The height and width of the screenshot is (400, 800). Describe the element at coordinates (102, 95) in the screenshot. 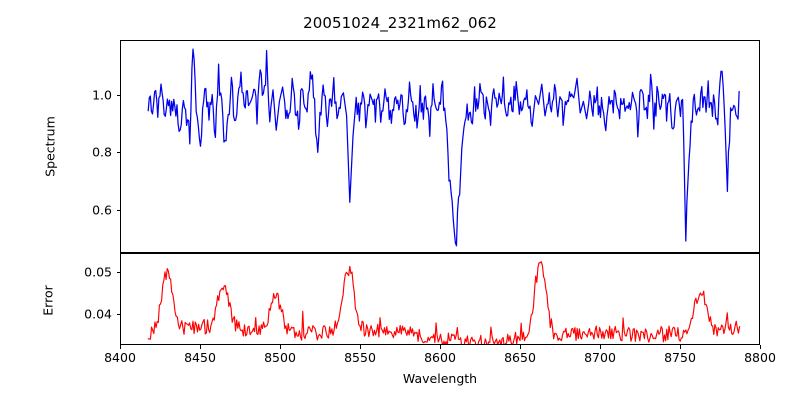

I see `y-axis-tick-label-spectrum: 1.0` at that location.